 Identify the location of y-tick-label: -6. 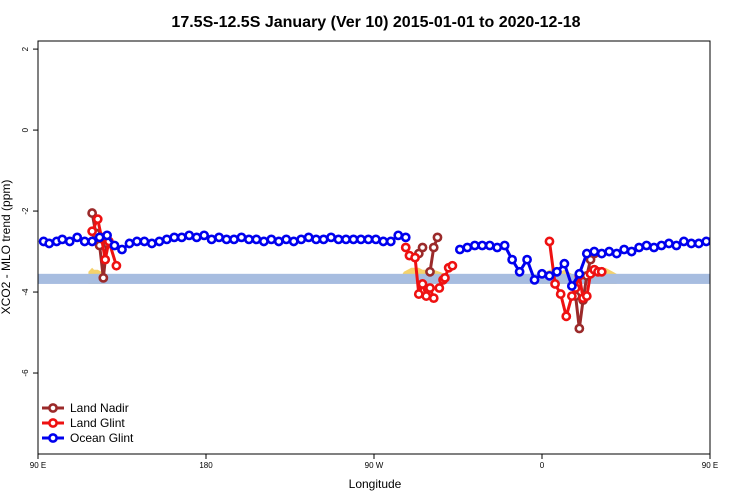
(25, 373).